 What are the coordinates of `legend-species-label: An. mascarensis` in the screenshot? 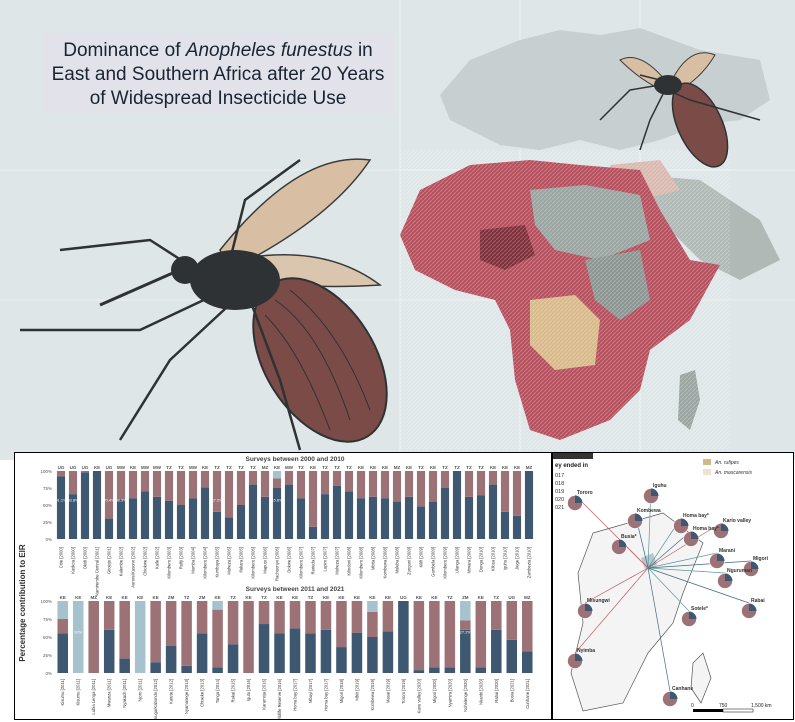 It's located at (733, 473).